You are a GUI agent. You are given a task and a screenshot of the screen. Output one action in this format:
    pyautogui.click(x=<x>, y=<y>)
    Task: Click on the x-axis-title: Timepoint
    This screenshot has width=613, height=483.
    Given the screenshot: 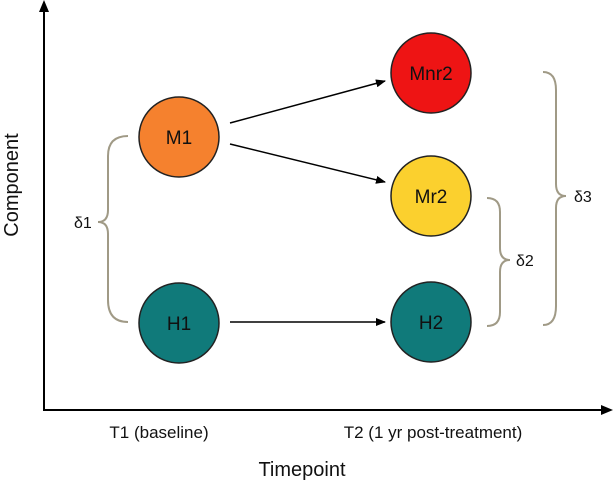 What is the action you would take?
    pyautogui.click(x=302, y=470)
    